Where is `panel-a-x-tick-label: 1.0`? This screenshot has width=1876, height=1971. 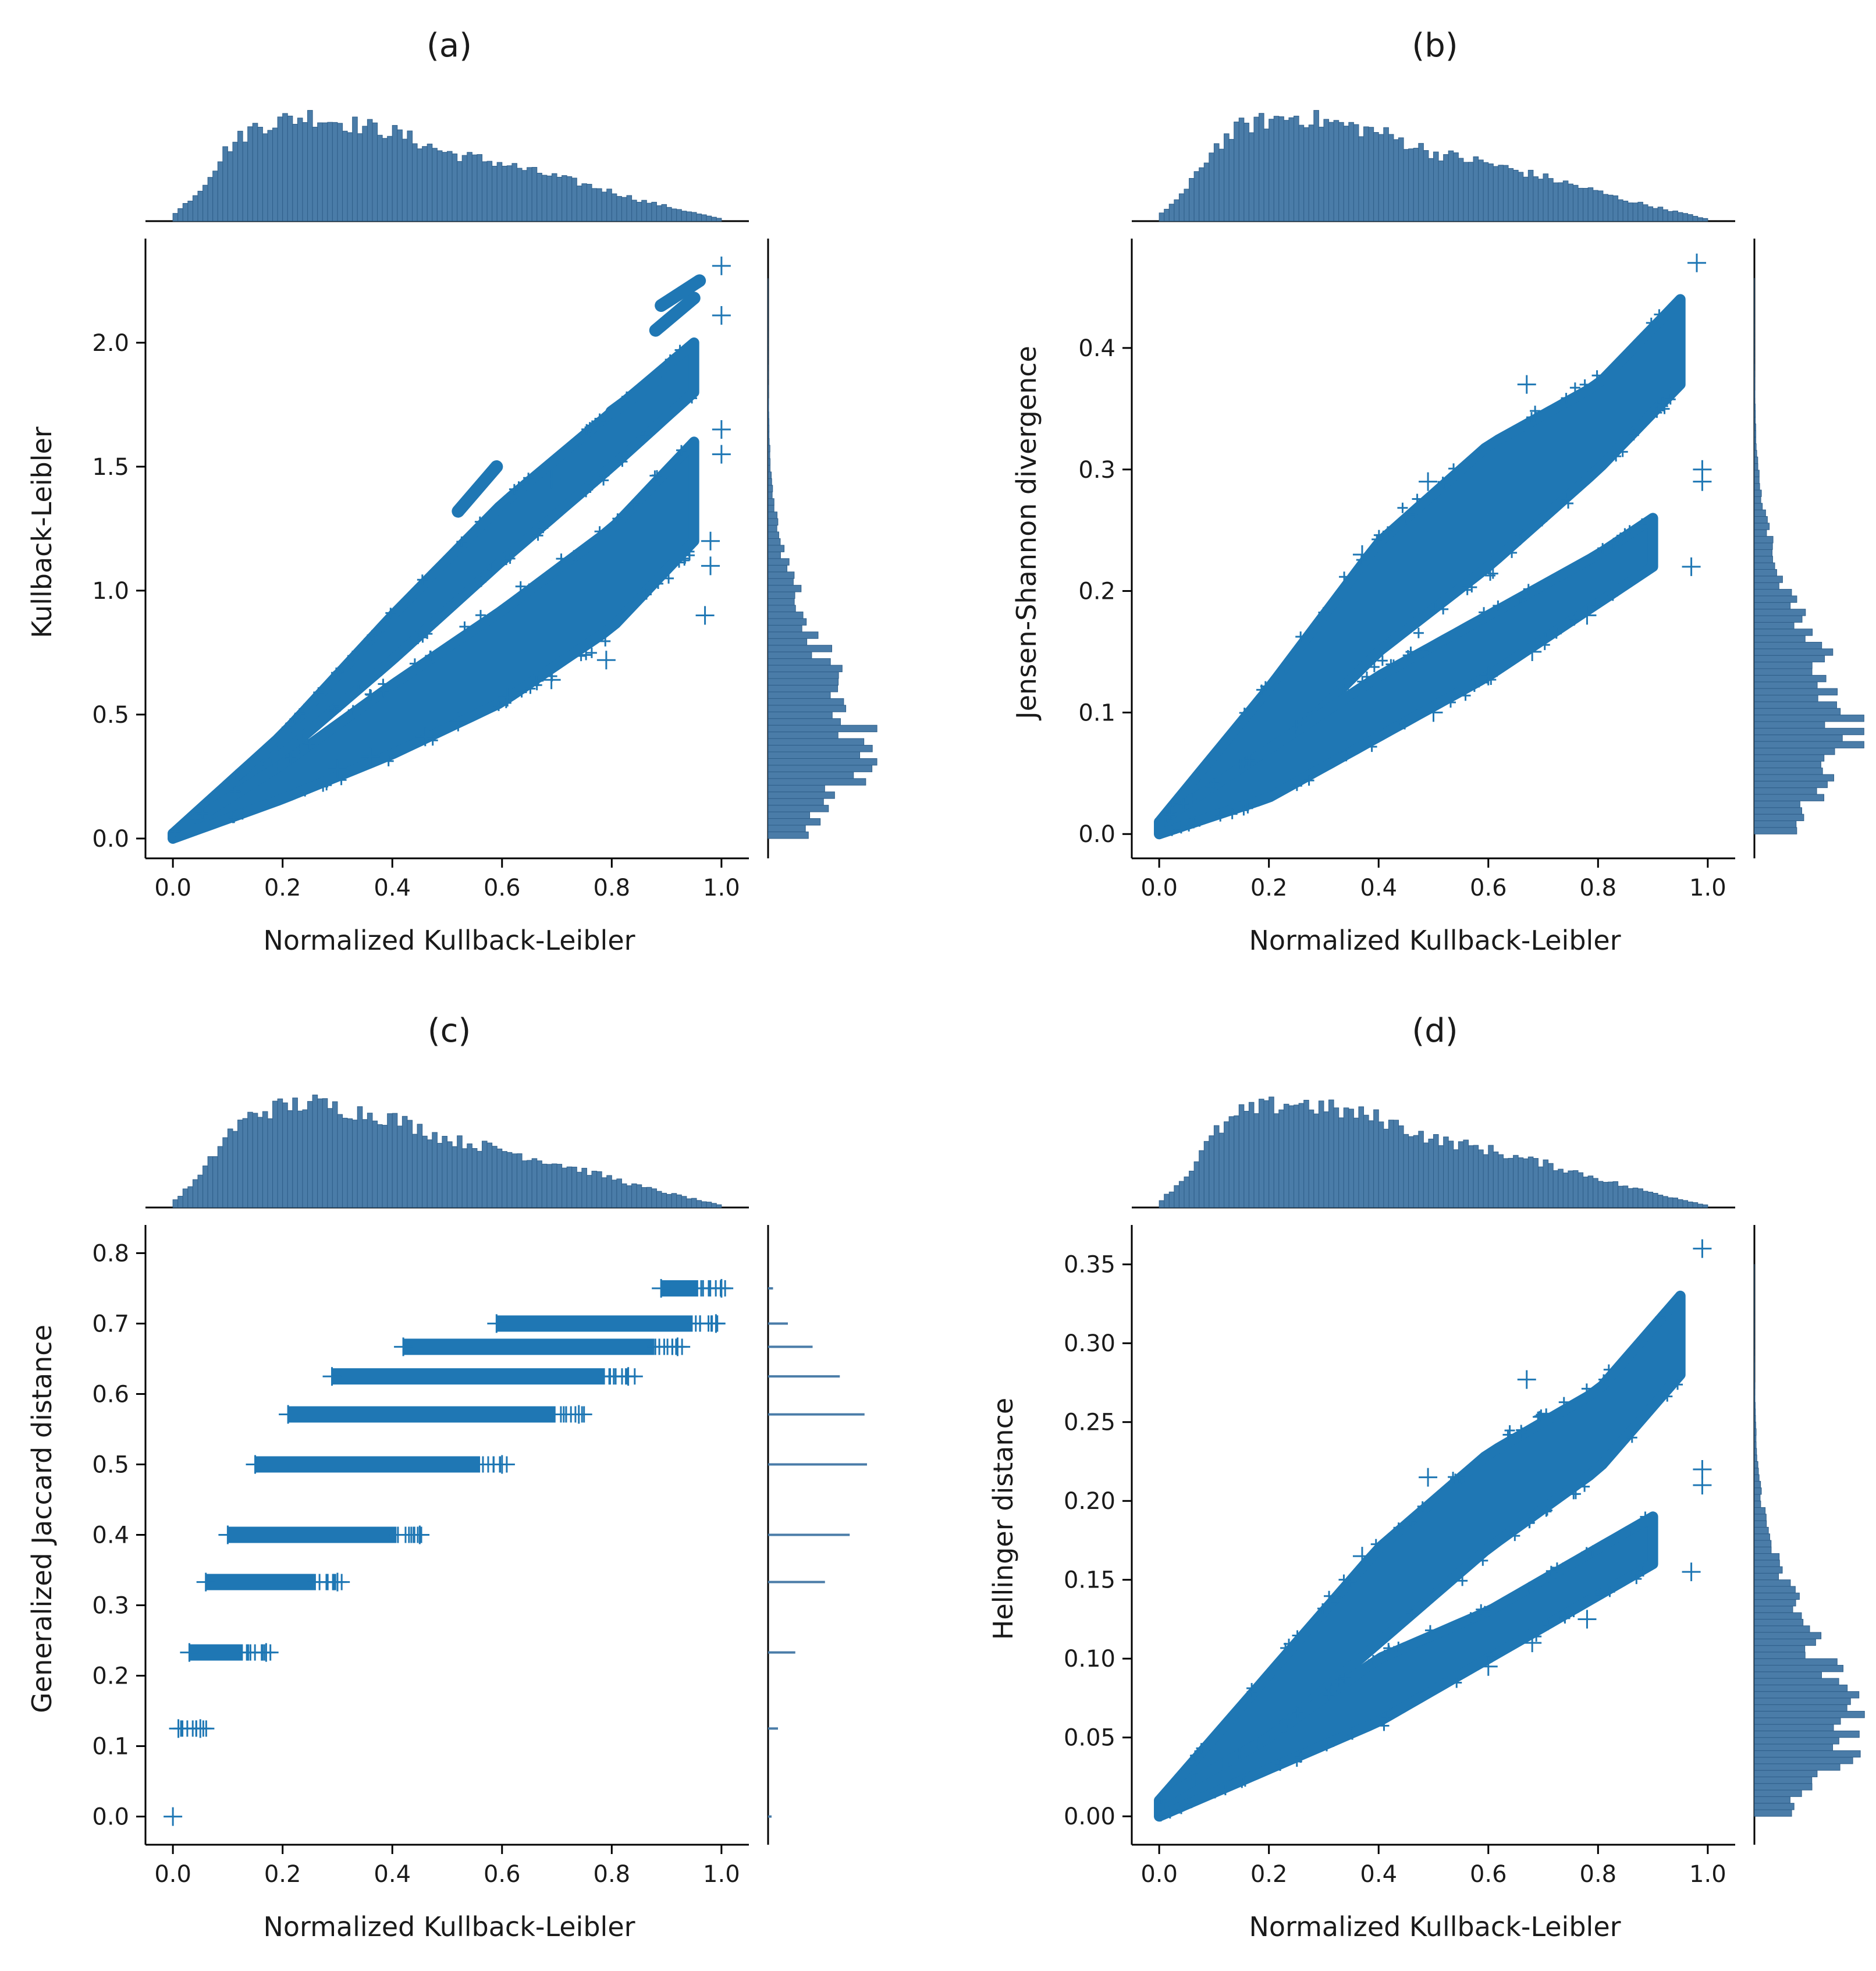
panel-a-x-tick-label: 1.0 is located at coordinates (721, 888).